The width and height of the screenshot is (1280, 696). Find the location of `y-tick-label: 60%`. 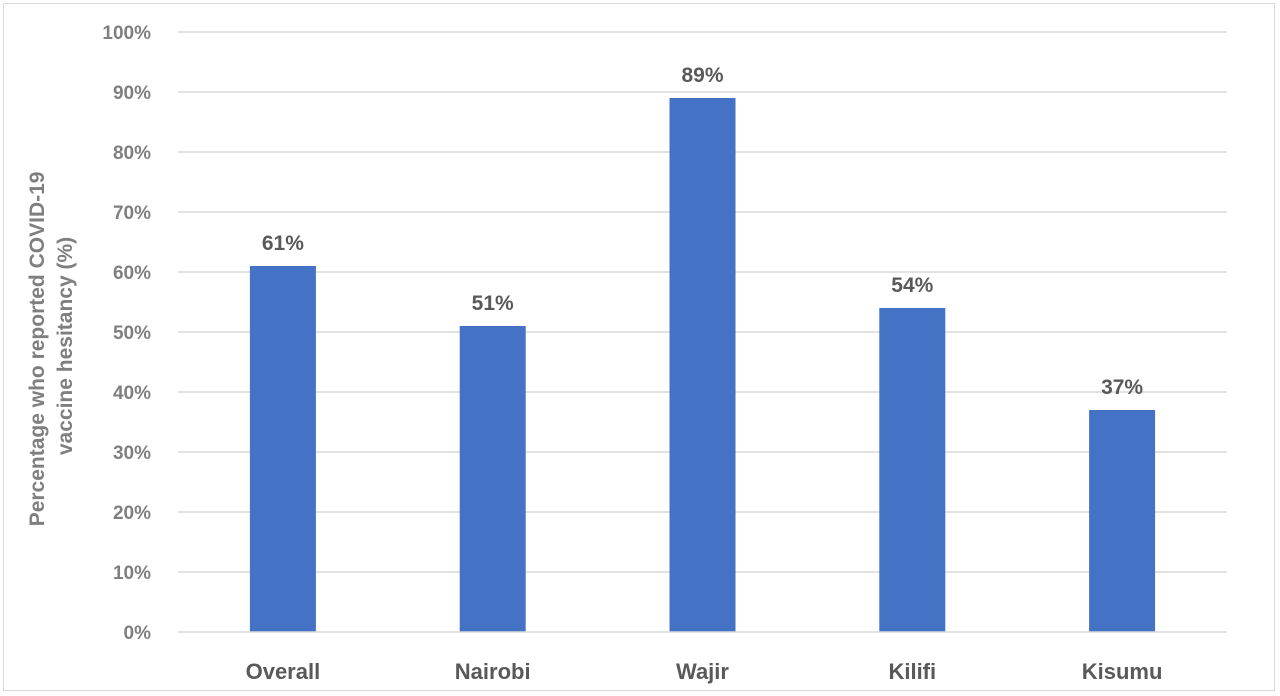

y-tick-label: 60% is located at coordinates (132, 273).